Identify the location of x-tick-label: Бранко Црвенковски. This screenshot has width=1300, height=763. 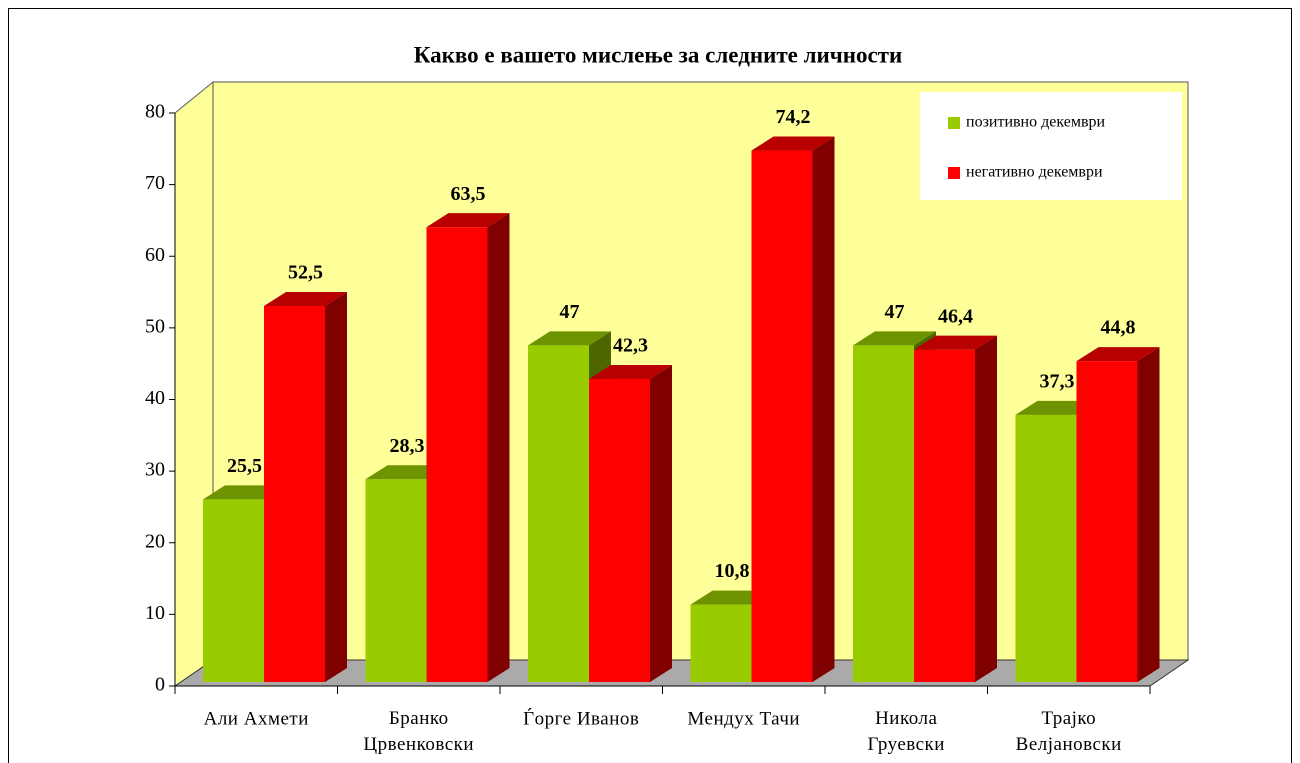
(418, 731).